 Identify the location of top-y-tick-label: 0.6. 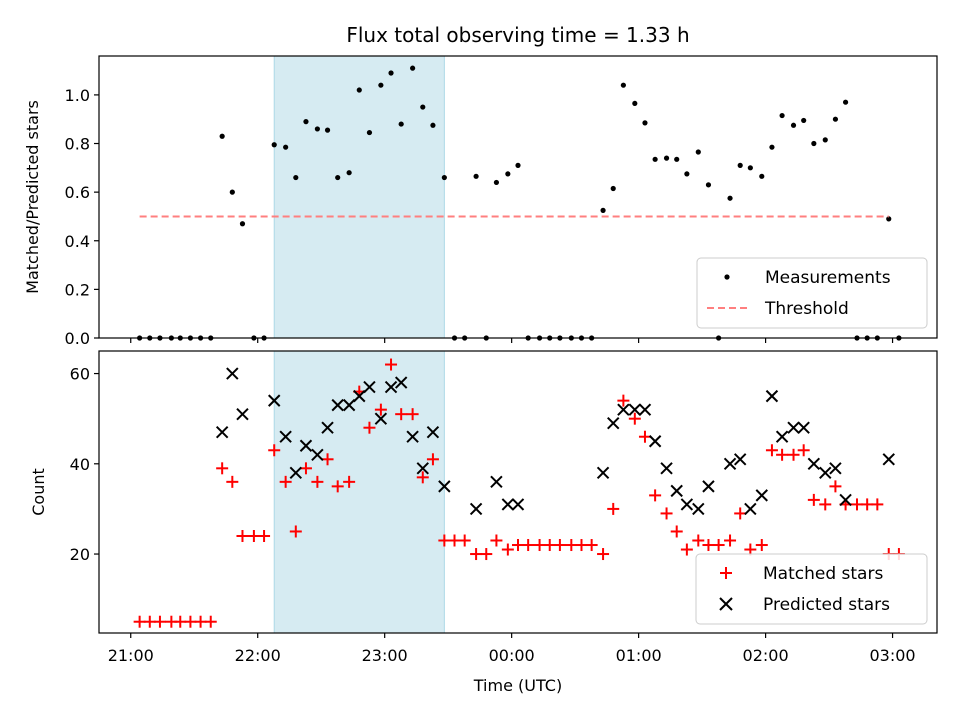
(77, 192).